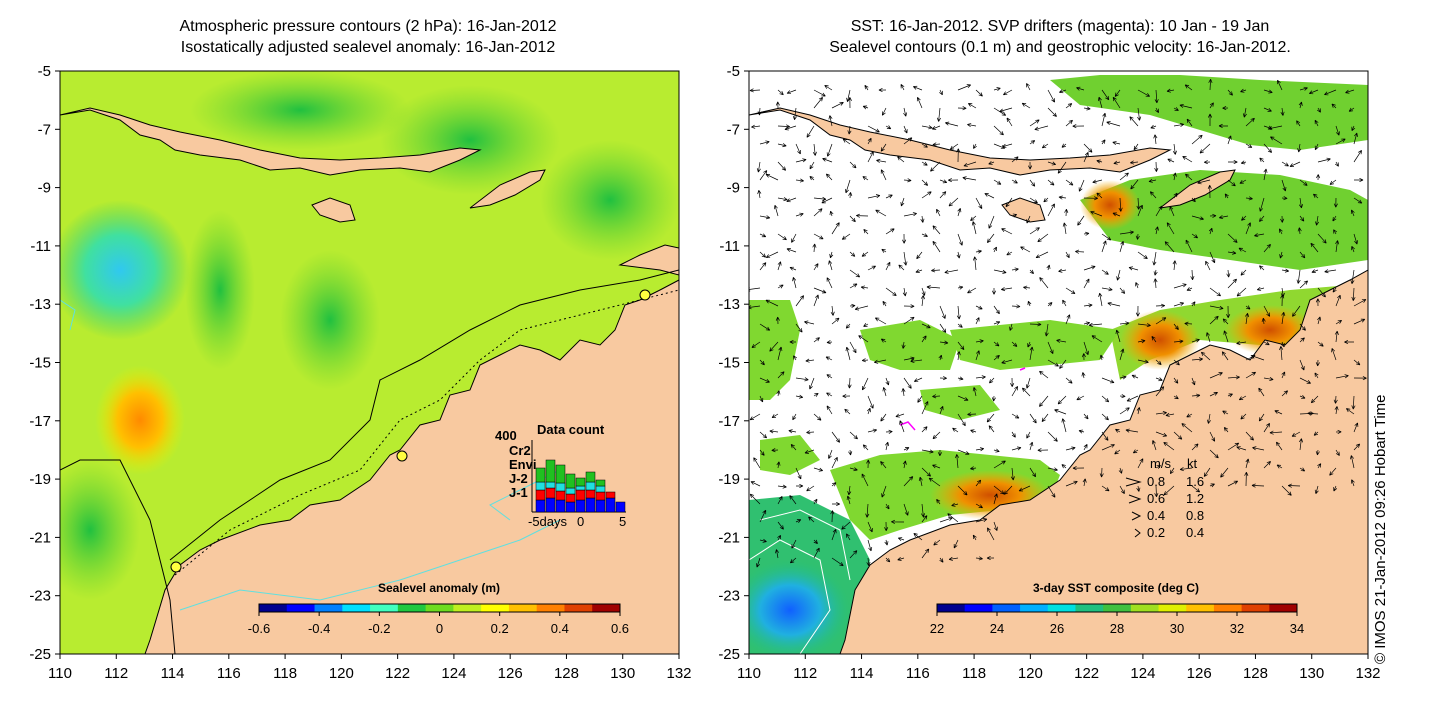 This screenshot has width=1440, height=720. What do you see at coordinates (1133, 482) in the screenshot?
I see `velocity-legend-arrow` at bounding box center [1133, 482].